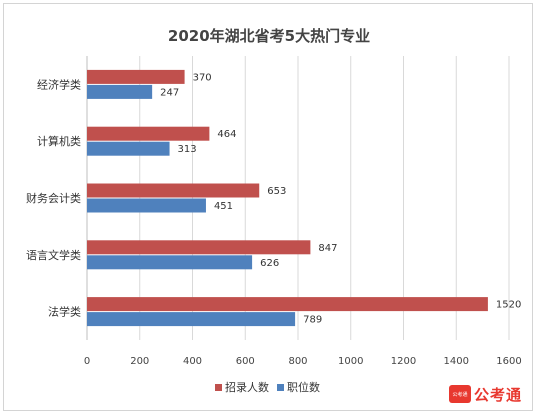 Image resolution: width=538 pixels, height=416 pixels. I want to click on category-label: 法学类, so click(64, 312).